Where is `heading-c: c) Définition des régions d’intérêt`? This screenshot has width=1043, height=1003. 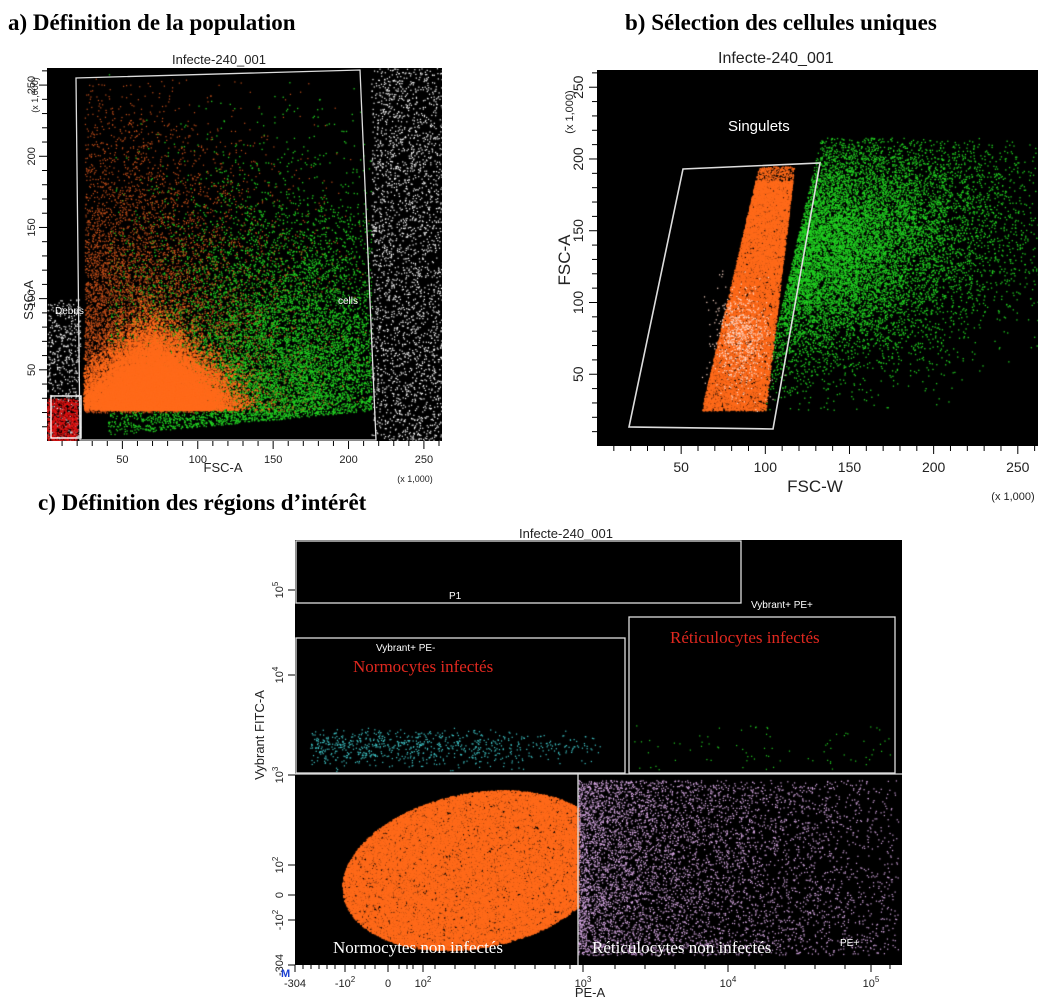 heading-c: c) Définition des régions d’intérêt is located at coordinates (202, 502).